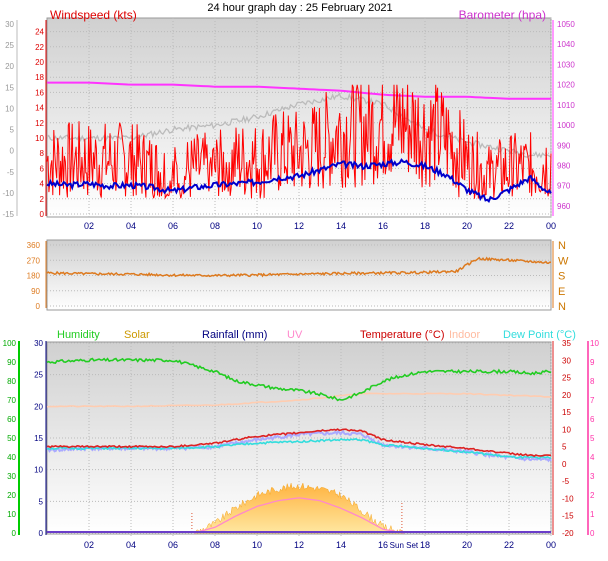 This screenshot has width=608, height=561. What do you see at coordinates (299, 400) in the screenshot?
I see `indoor-line` at bounding box center [299, 400].